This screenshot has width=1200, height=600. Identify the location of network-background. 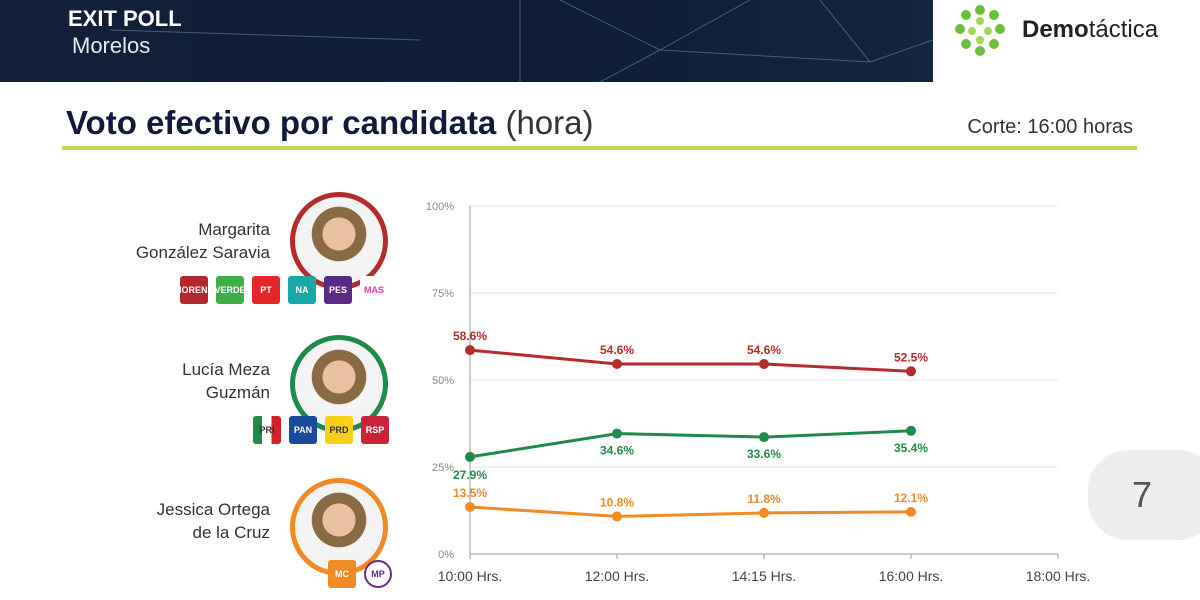
(521, 41).